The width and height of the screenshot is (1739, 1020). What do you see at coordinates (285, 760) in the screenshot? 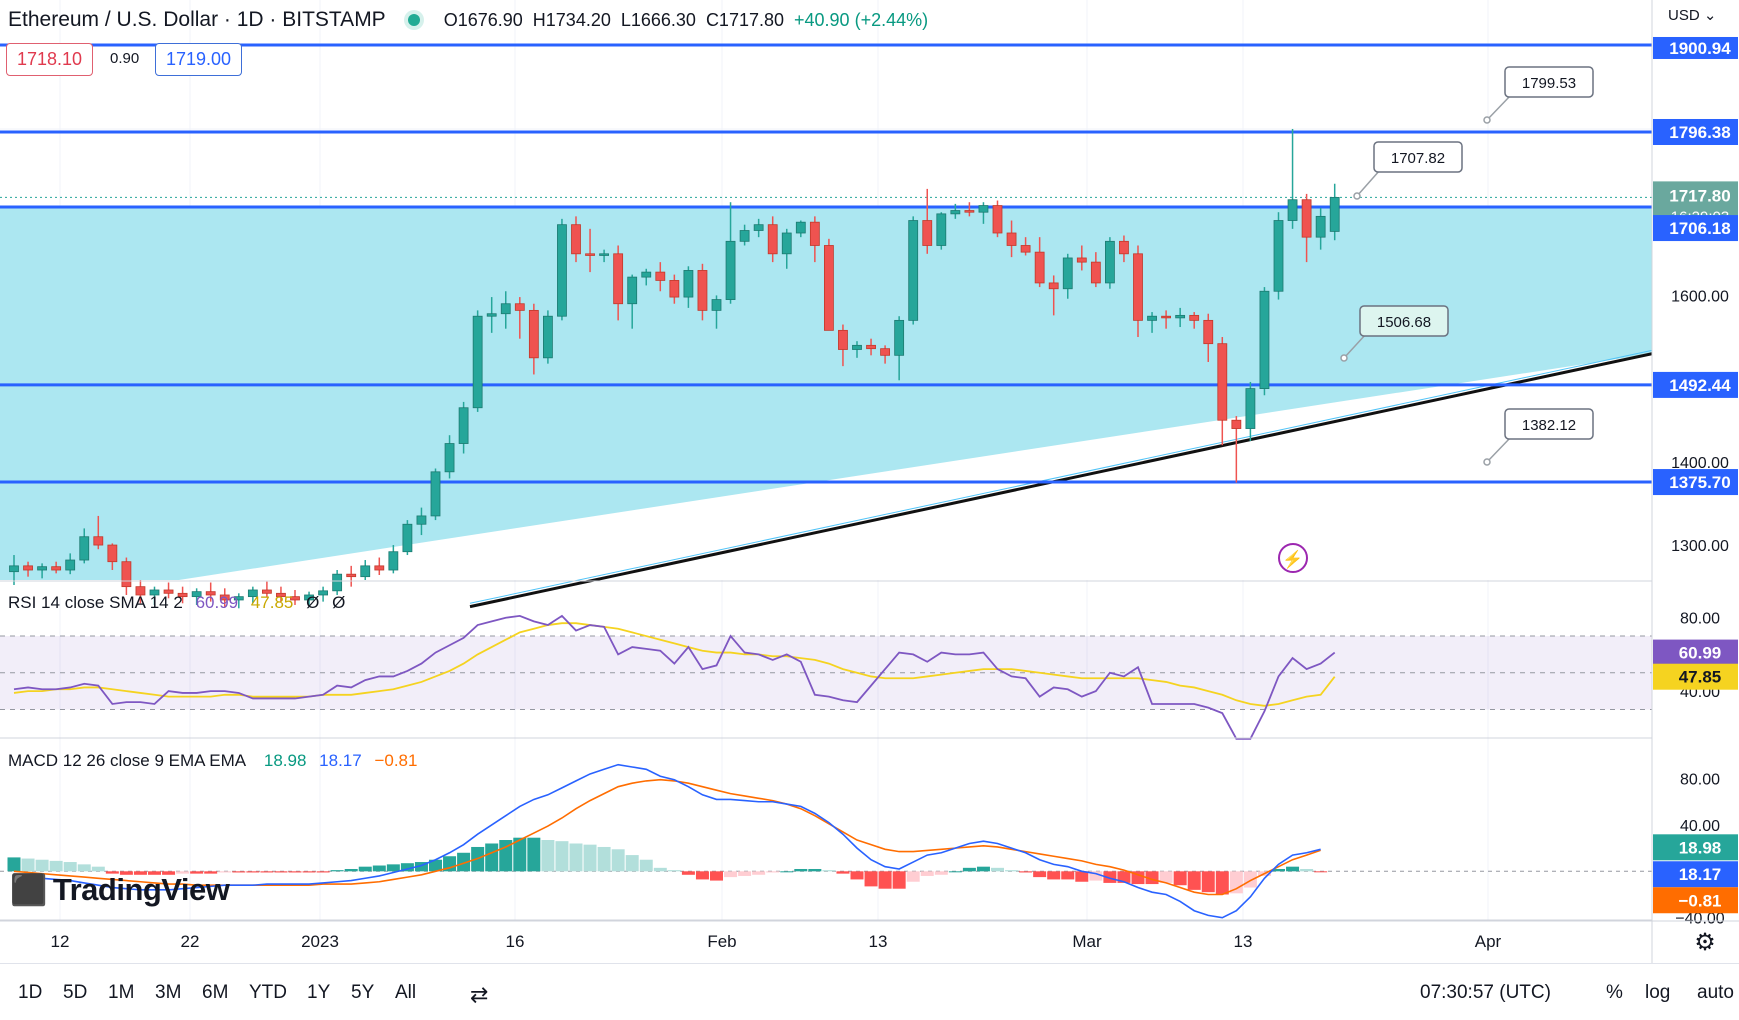
I see `macd-hist-value: 18.98` at bounding box center [285, 760].